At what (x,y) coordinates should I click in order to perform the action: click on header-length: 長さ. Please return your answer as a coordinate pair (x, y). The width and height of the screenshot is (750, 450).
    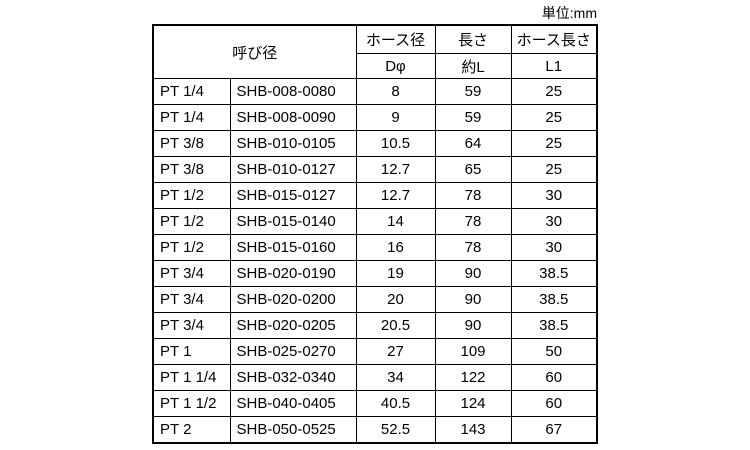
    Looking at the image, I should click on (473, 39).